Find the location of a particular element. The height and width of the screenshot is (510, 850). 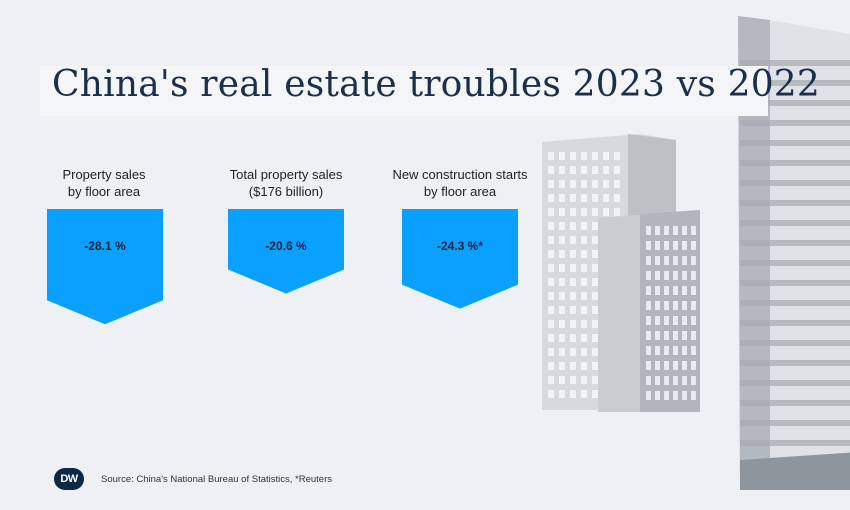

category-label: New construction starts by floor area is located at coordinates (460, 183).